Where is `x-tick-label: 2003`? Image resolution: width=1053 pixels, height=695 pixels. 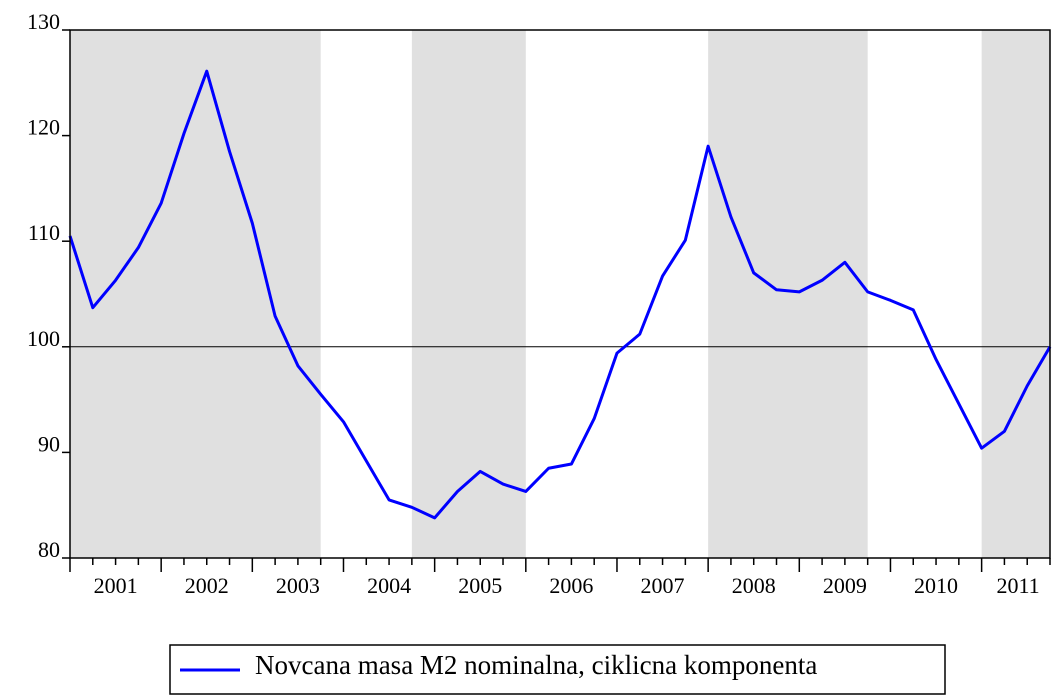 x-tick-label: 2003 is located at coordinates (298, 585).